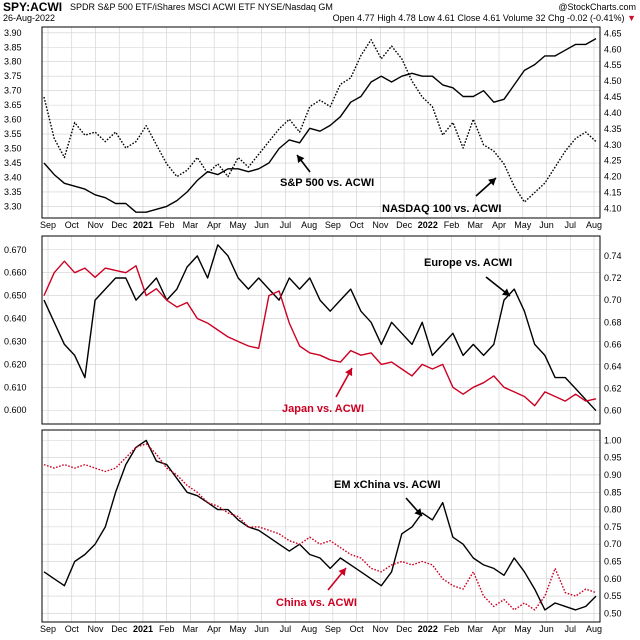  Describe the element at coordinates (13, 134) in the screenshot. I see `left-y-tick-label: 3.55` at that location.